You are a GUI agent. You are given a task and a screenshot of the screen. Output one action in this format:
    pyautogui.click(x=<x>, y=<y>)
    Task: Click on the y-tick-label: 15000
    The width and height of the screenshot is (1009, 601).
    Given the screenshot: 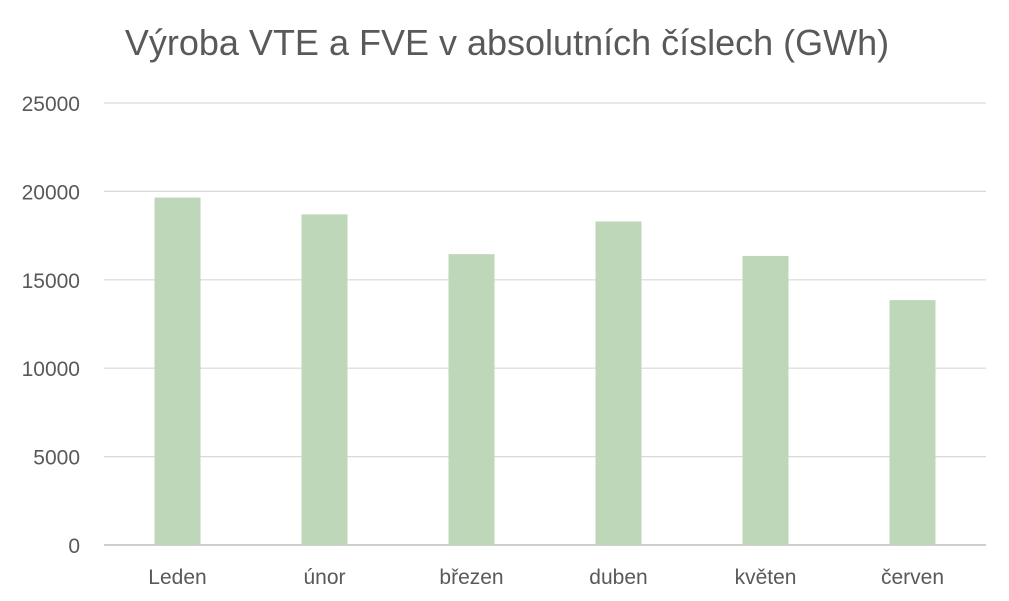 What is the action you would take?
    pyautogui.click(x=51, y=281)
    